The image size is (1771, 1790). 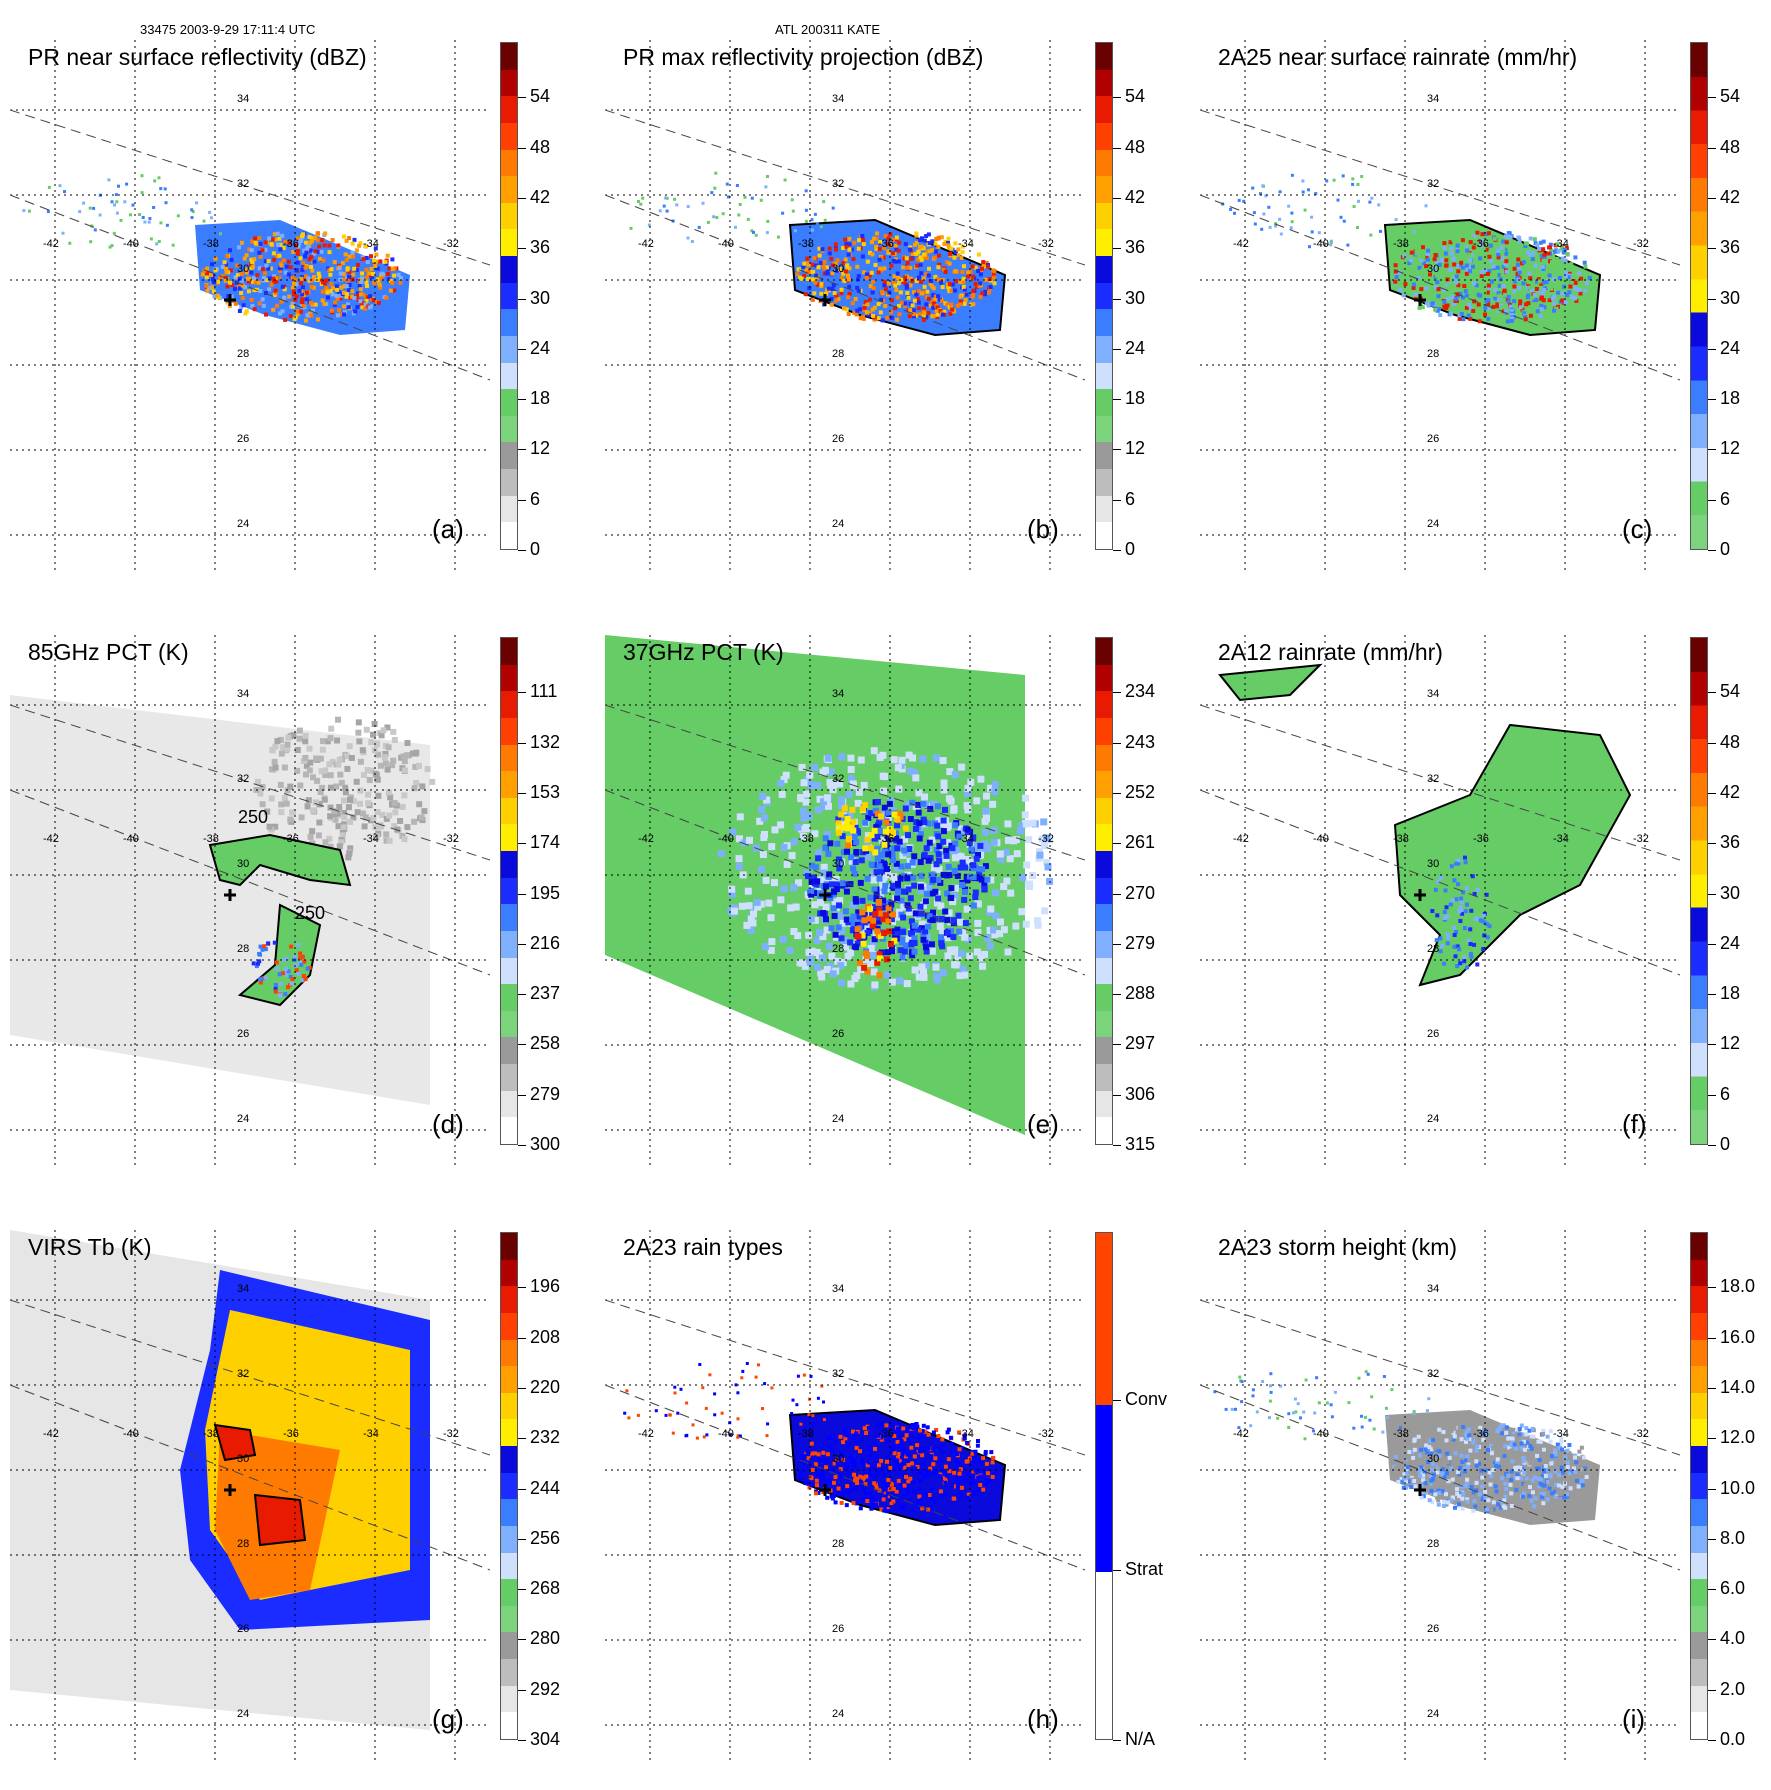 What do you see at coordinates (1411, 255) in the screenshot?
I see `storm-field` at bounding box center [1411, 255].